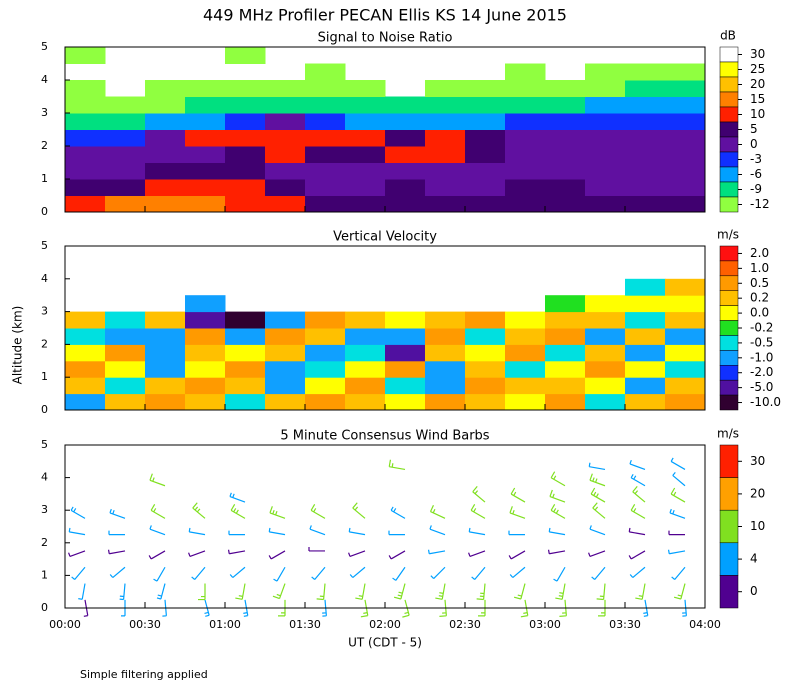 The width and height of the screenshot is (800, 700). What do you see at coordinates (760, 204) in the screenshot?
I see `colorbar-label: -12` at bounding box center [760, 204].